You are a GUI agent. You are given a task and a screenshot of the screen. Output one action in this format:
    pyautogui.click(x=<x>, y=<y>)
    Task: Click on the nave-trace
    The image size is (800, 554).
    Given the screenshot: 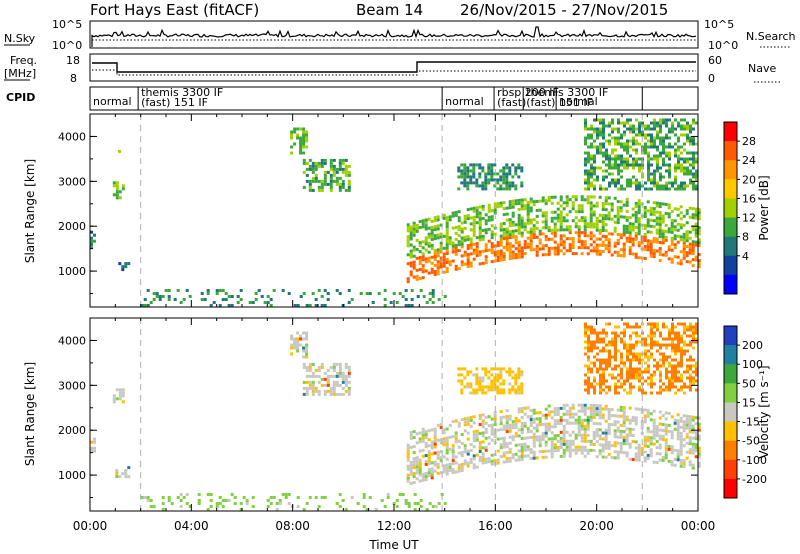 What is the action you would take?
    pyautogui.click(x=394, y=72)
    